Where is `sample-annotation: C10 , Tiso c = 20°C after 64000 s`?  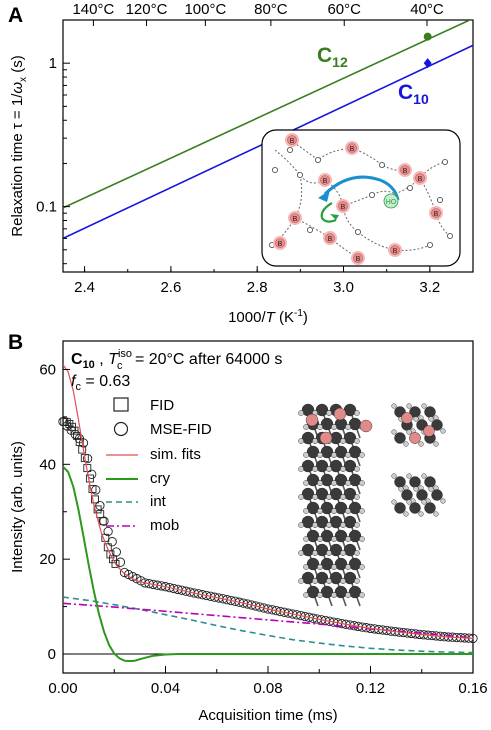
sample-annotation: C10 , Tiso c = 20°C after 64000 s is located at coordinates (176, 360).